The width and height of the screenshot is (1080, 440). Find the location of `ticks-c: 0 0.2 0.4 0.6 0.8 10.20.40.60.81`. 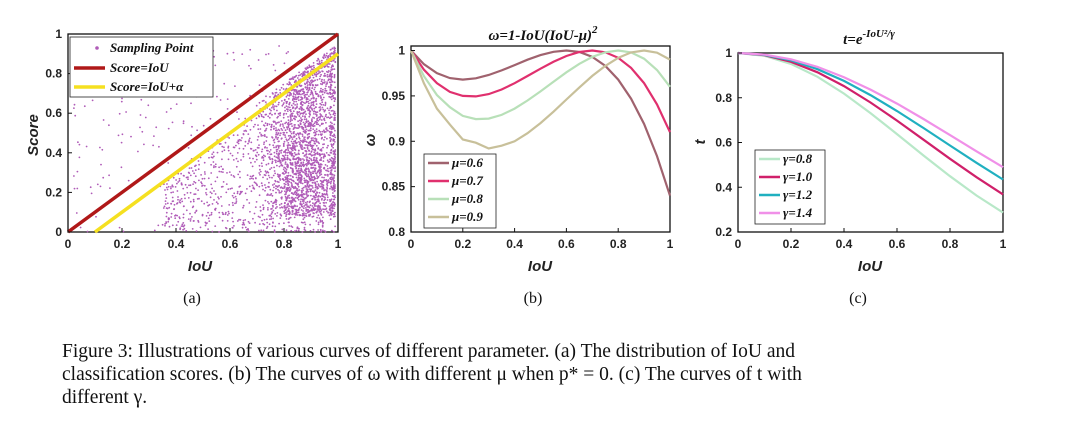

ticks-c: 0 0.2 0.4 0.6 0.8 10.20.40.60.81 is located at coordinates (860, 148).